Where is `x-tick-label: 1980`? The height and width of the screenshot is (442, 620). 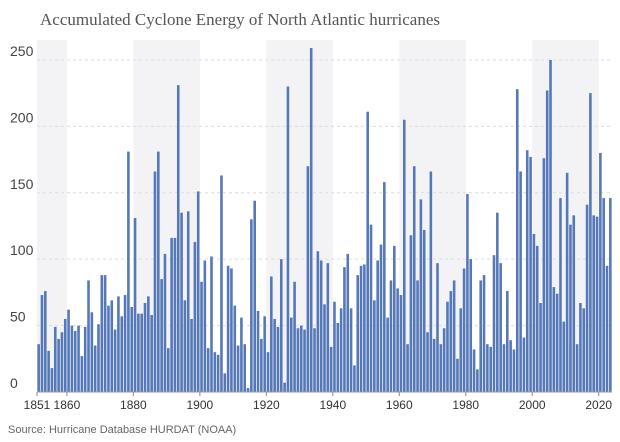 x-tick-label: 1980 is located at coordinates (465, 405).